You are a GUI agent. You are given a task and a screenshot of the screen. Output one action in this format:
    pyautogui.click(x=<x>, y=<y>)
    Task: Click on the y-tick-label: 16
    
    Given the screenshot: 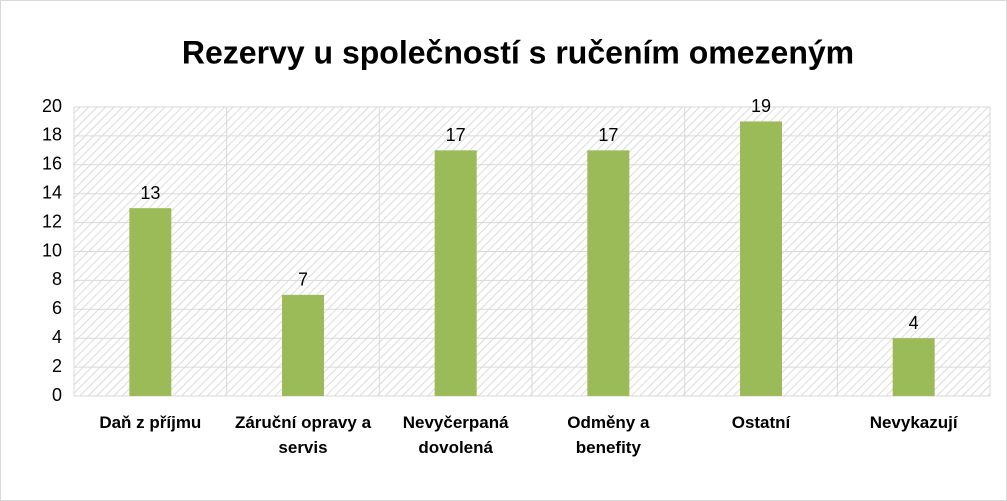 What is the action you would take?
    pyautogui.click(x=52, y=164)
    